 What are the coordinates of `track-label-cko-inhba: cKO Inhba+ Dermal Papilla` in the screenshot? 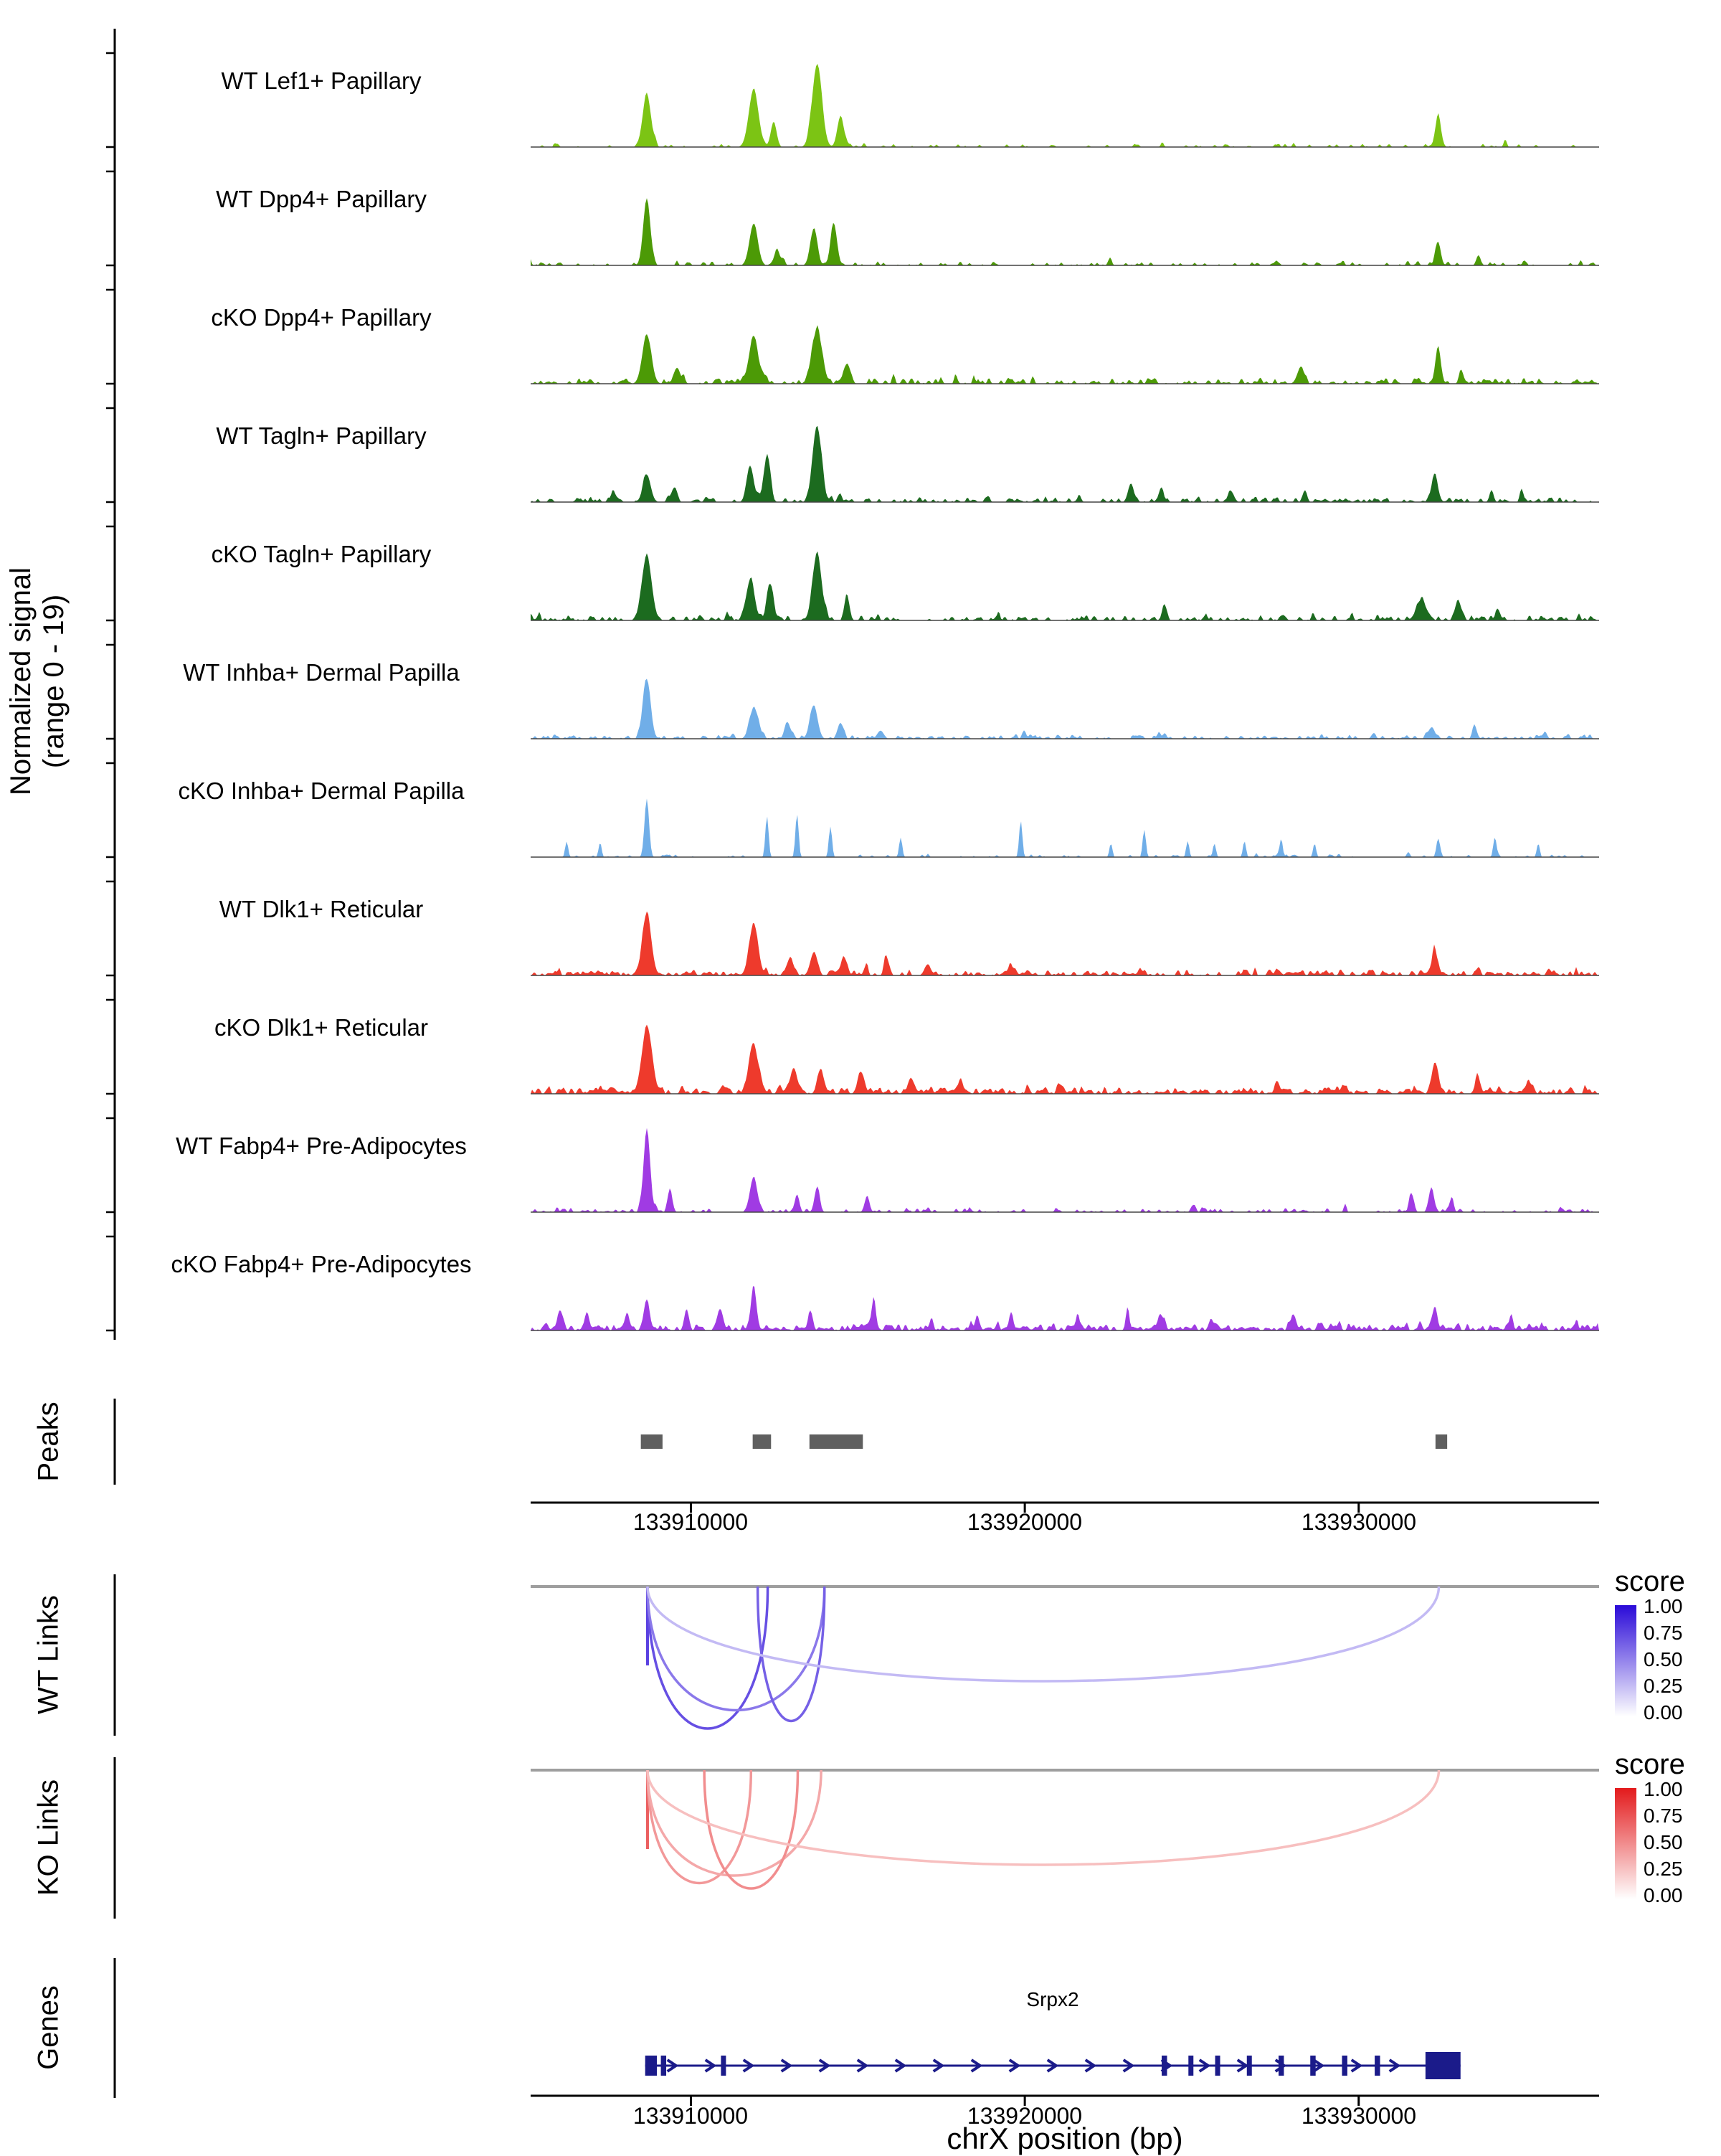 It's located at (321, 790).